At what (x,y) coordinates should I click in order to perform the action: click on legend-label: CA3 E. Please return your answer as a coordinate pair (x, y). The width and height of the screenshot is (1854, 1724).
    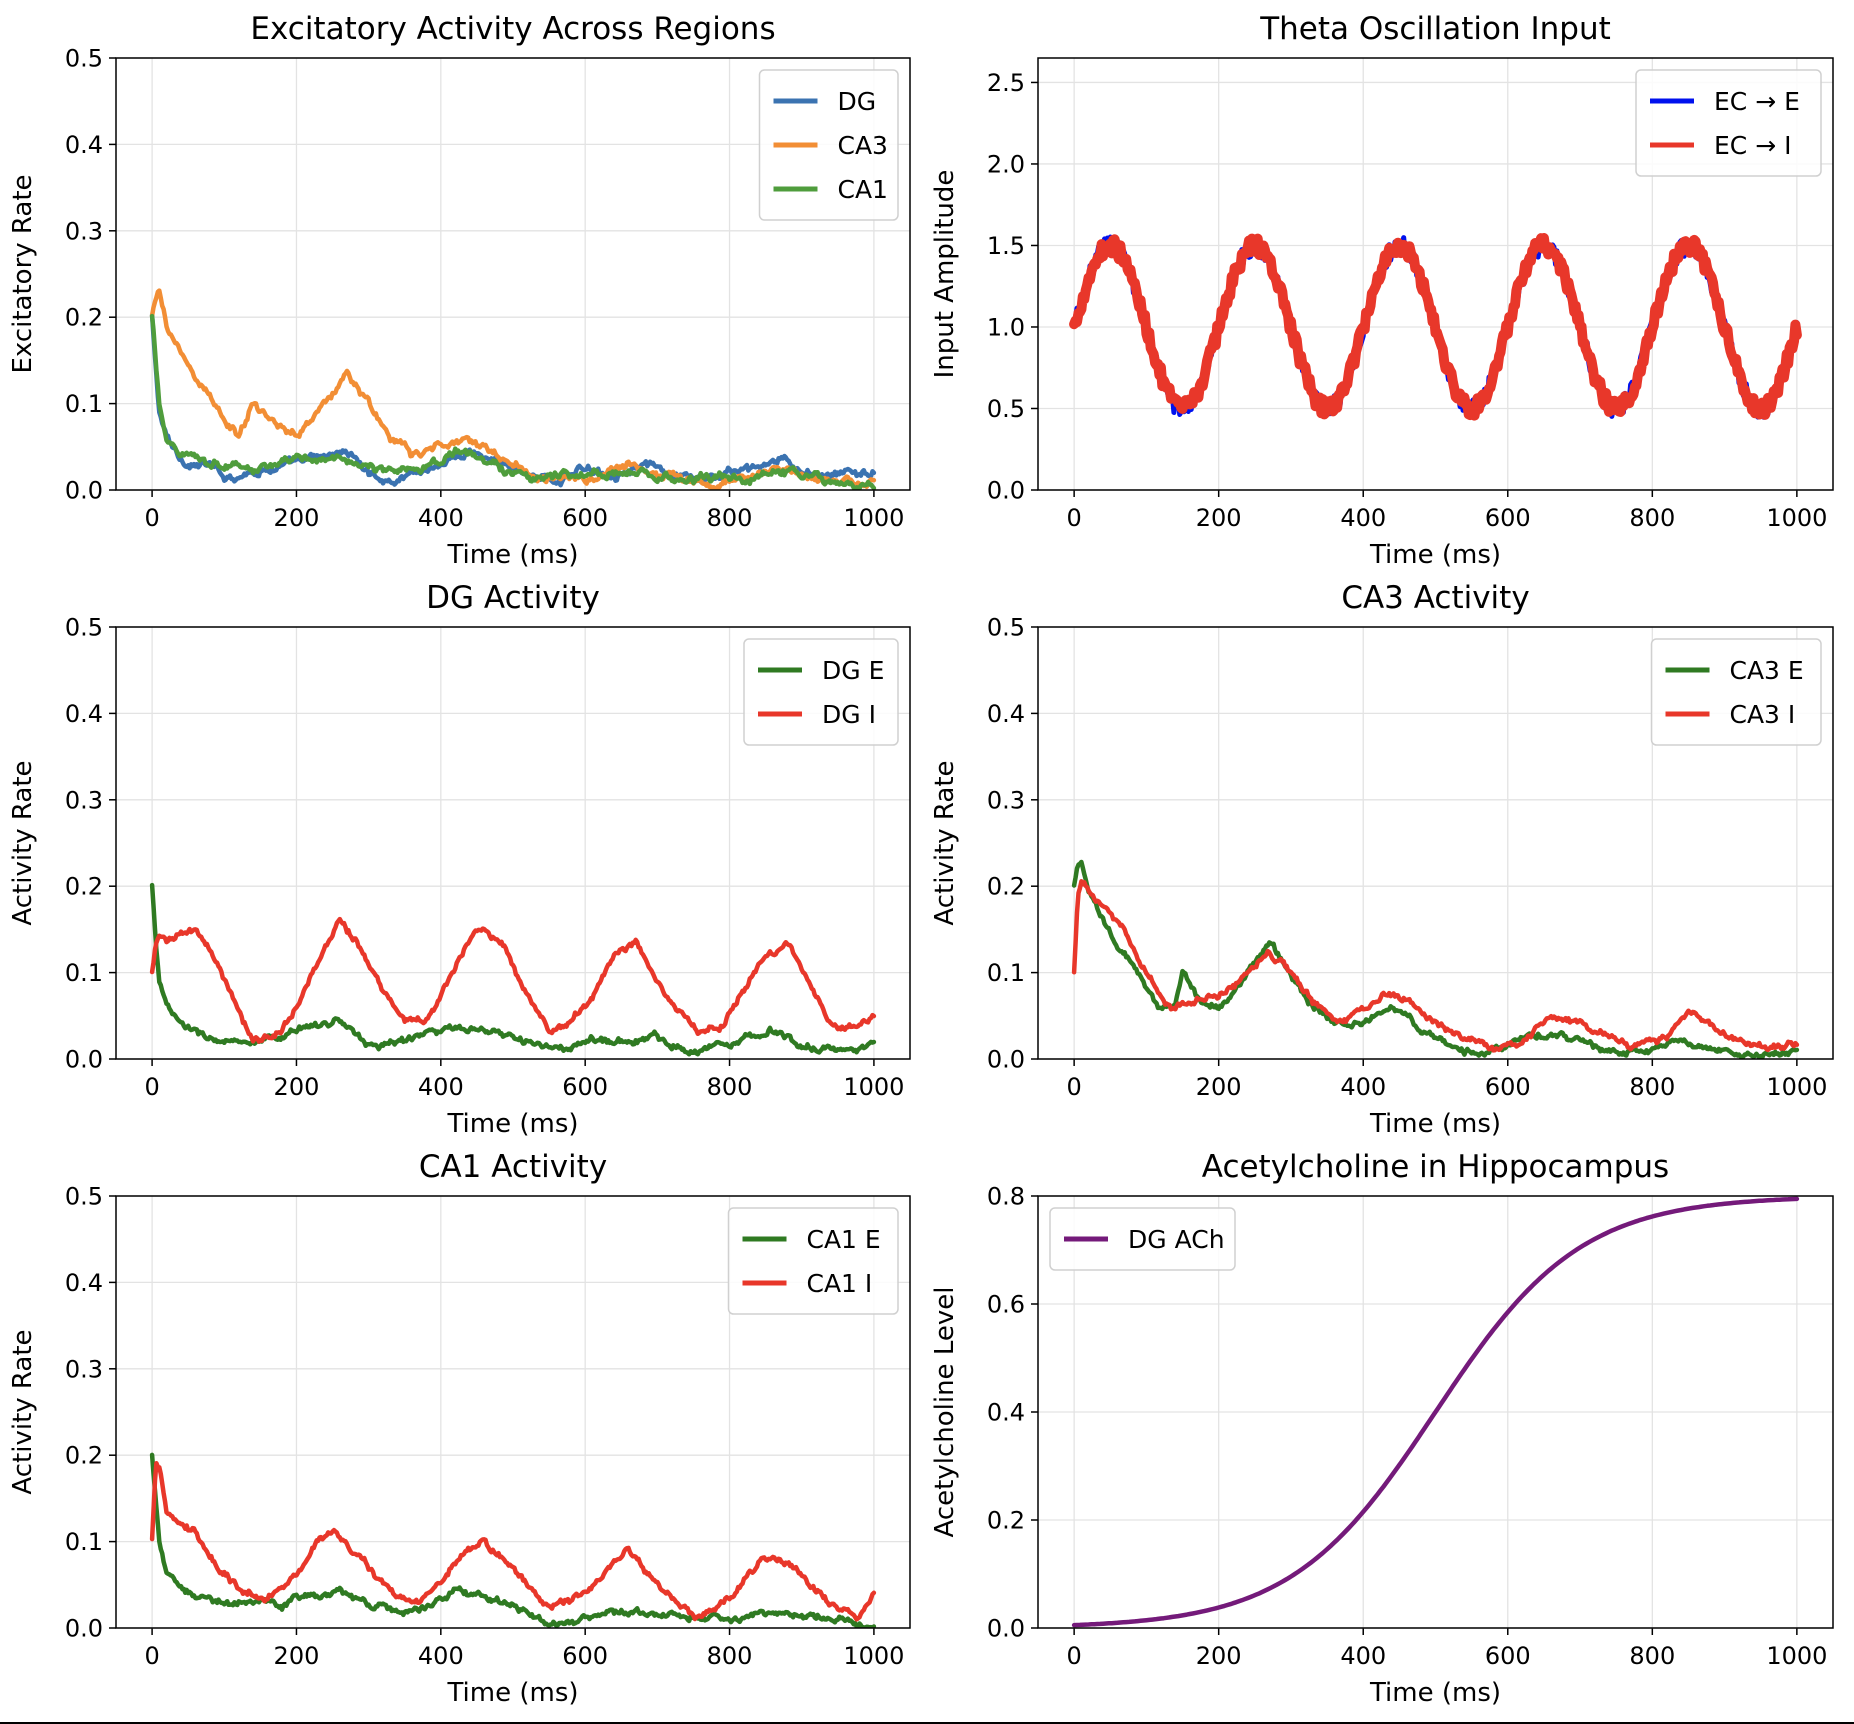
    Looking at the image, I should click on (1767, 670).